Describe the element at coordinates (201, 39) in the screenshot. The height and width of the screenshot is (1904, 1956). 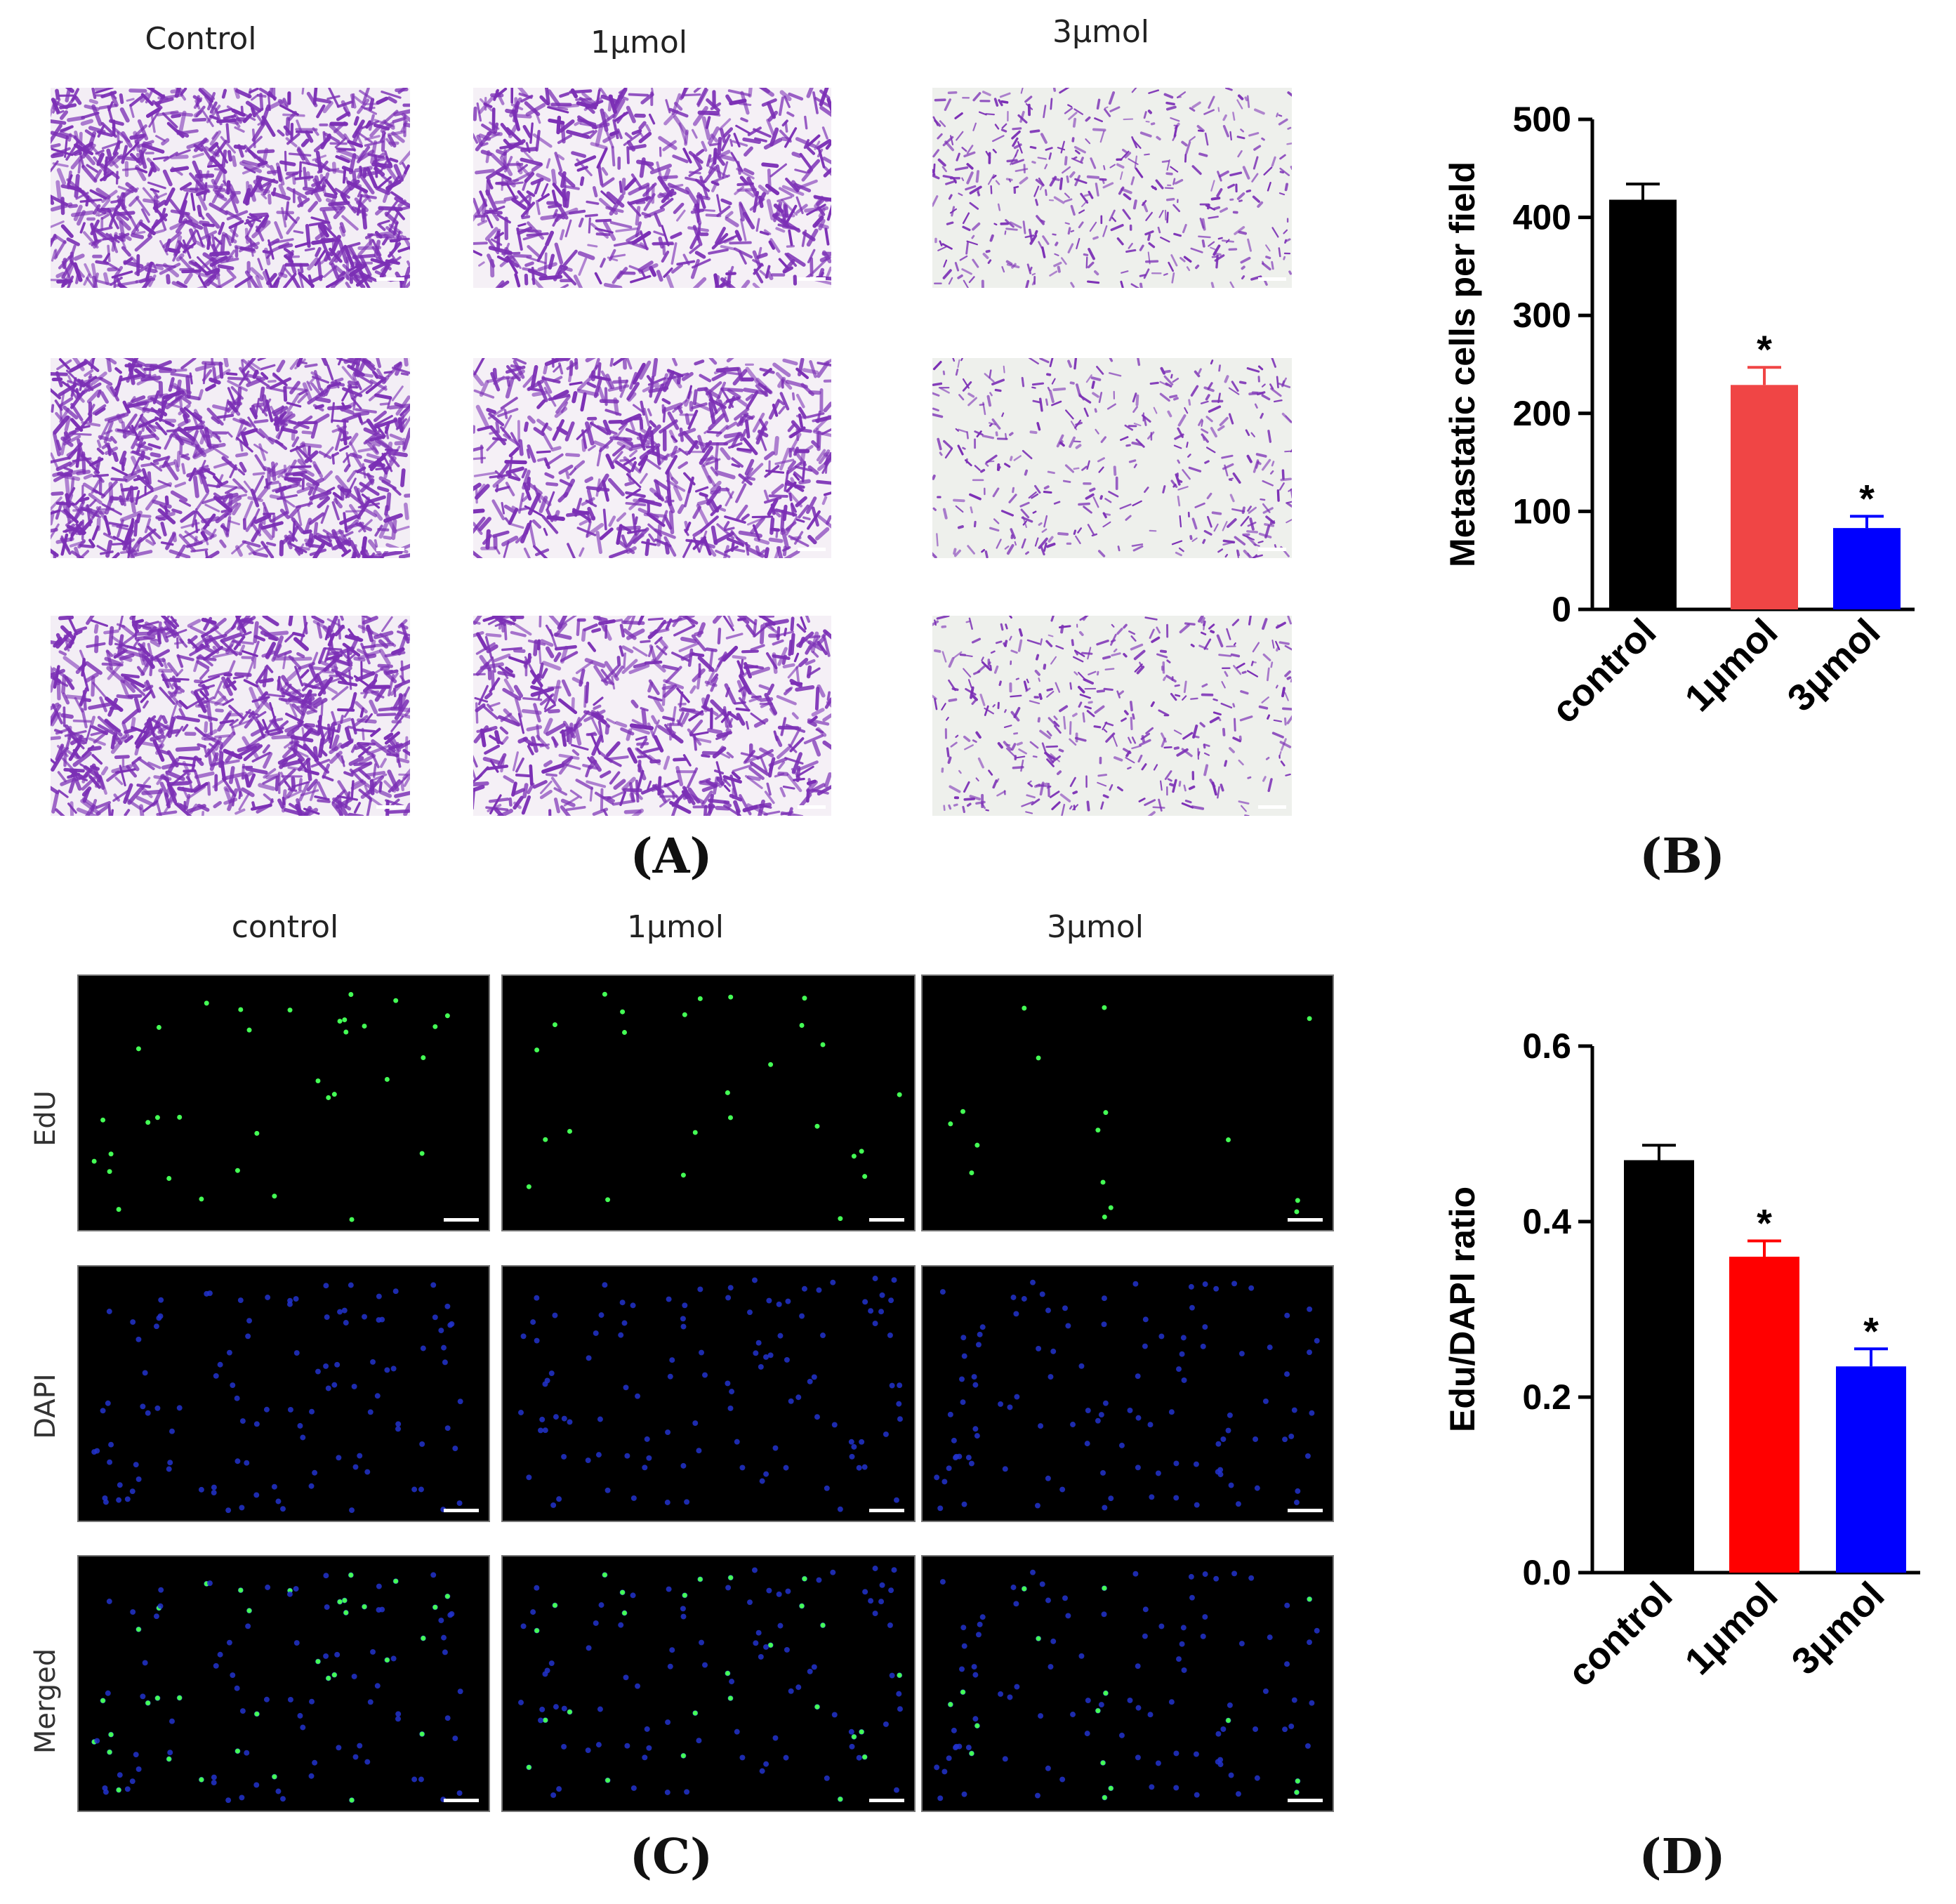
I see `panel-a-col-control: Control` at that location.